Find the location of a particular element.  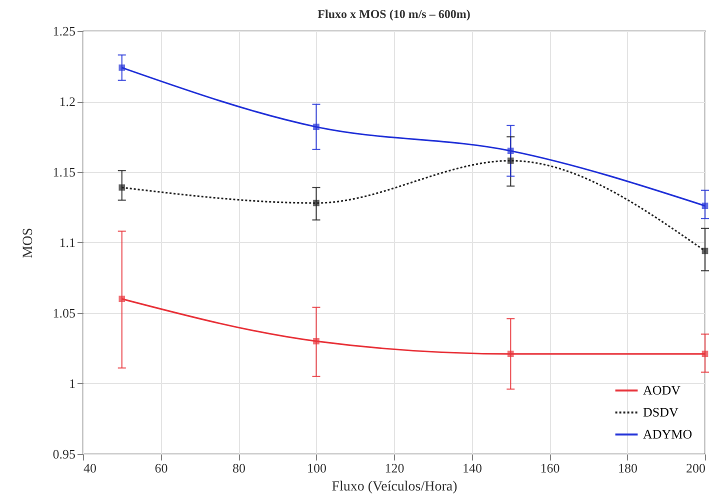

y-tick-label: 1.25 is located at coordinates (64, 31).